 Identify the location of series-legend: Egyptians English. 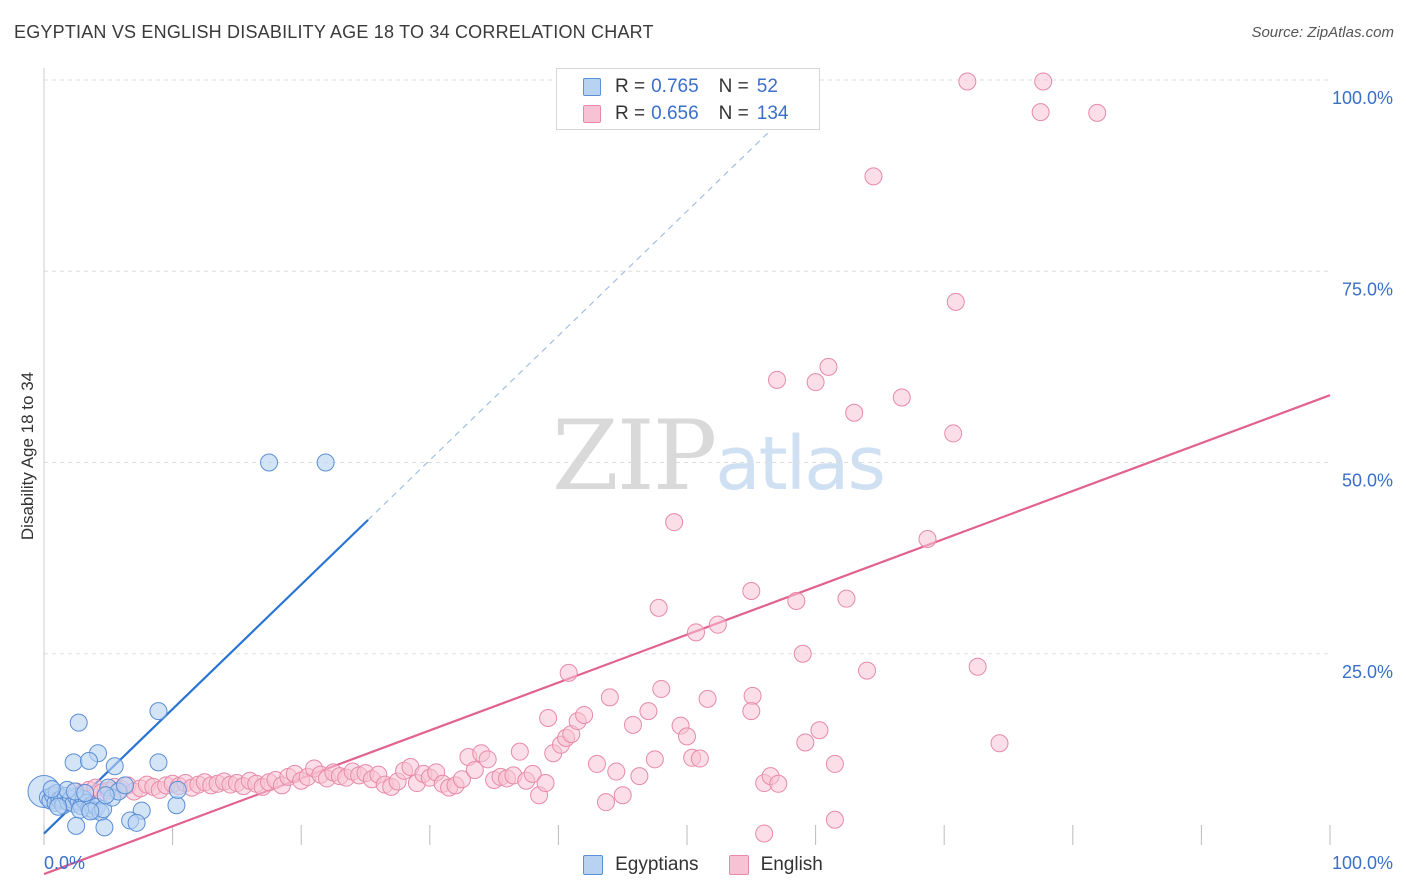
(703, 865).